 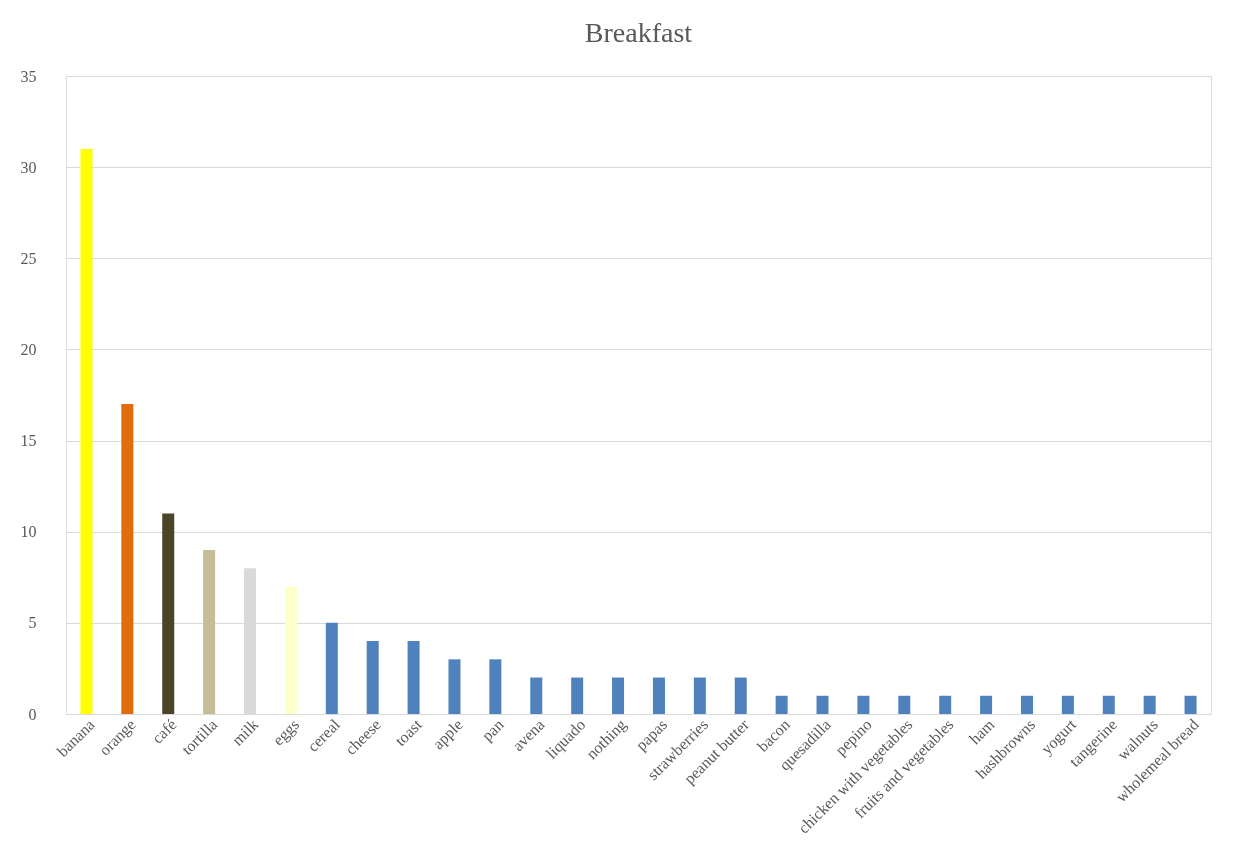 What do you see at coordinates (28, 76) in the screenshot?
I see `y-tick-label: 35` at bounding box center [28, 76].